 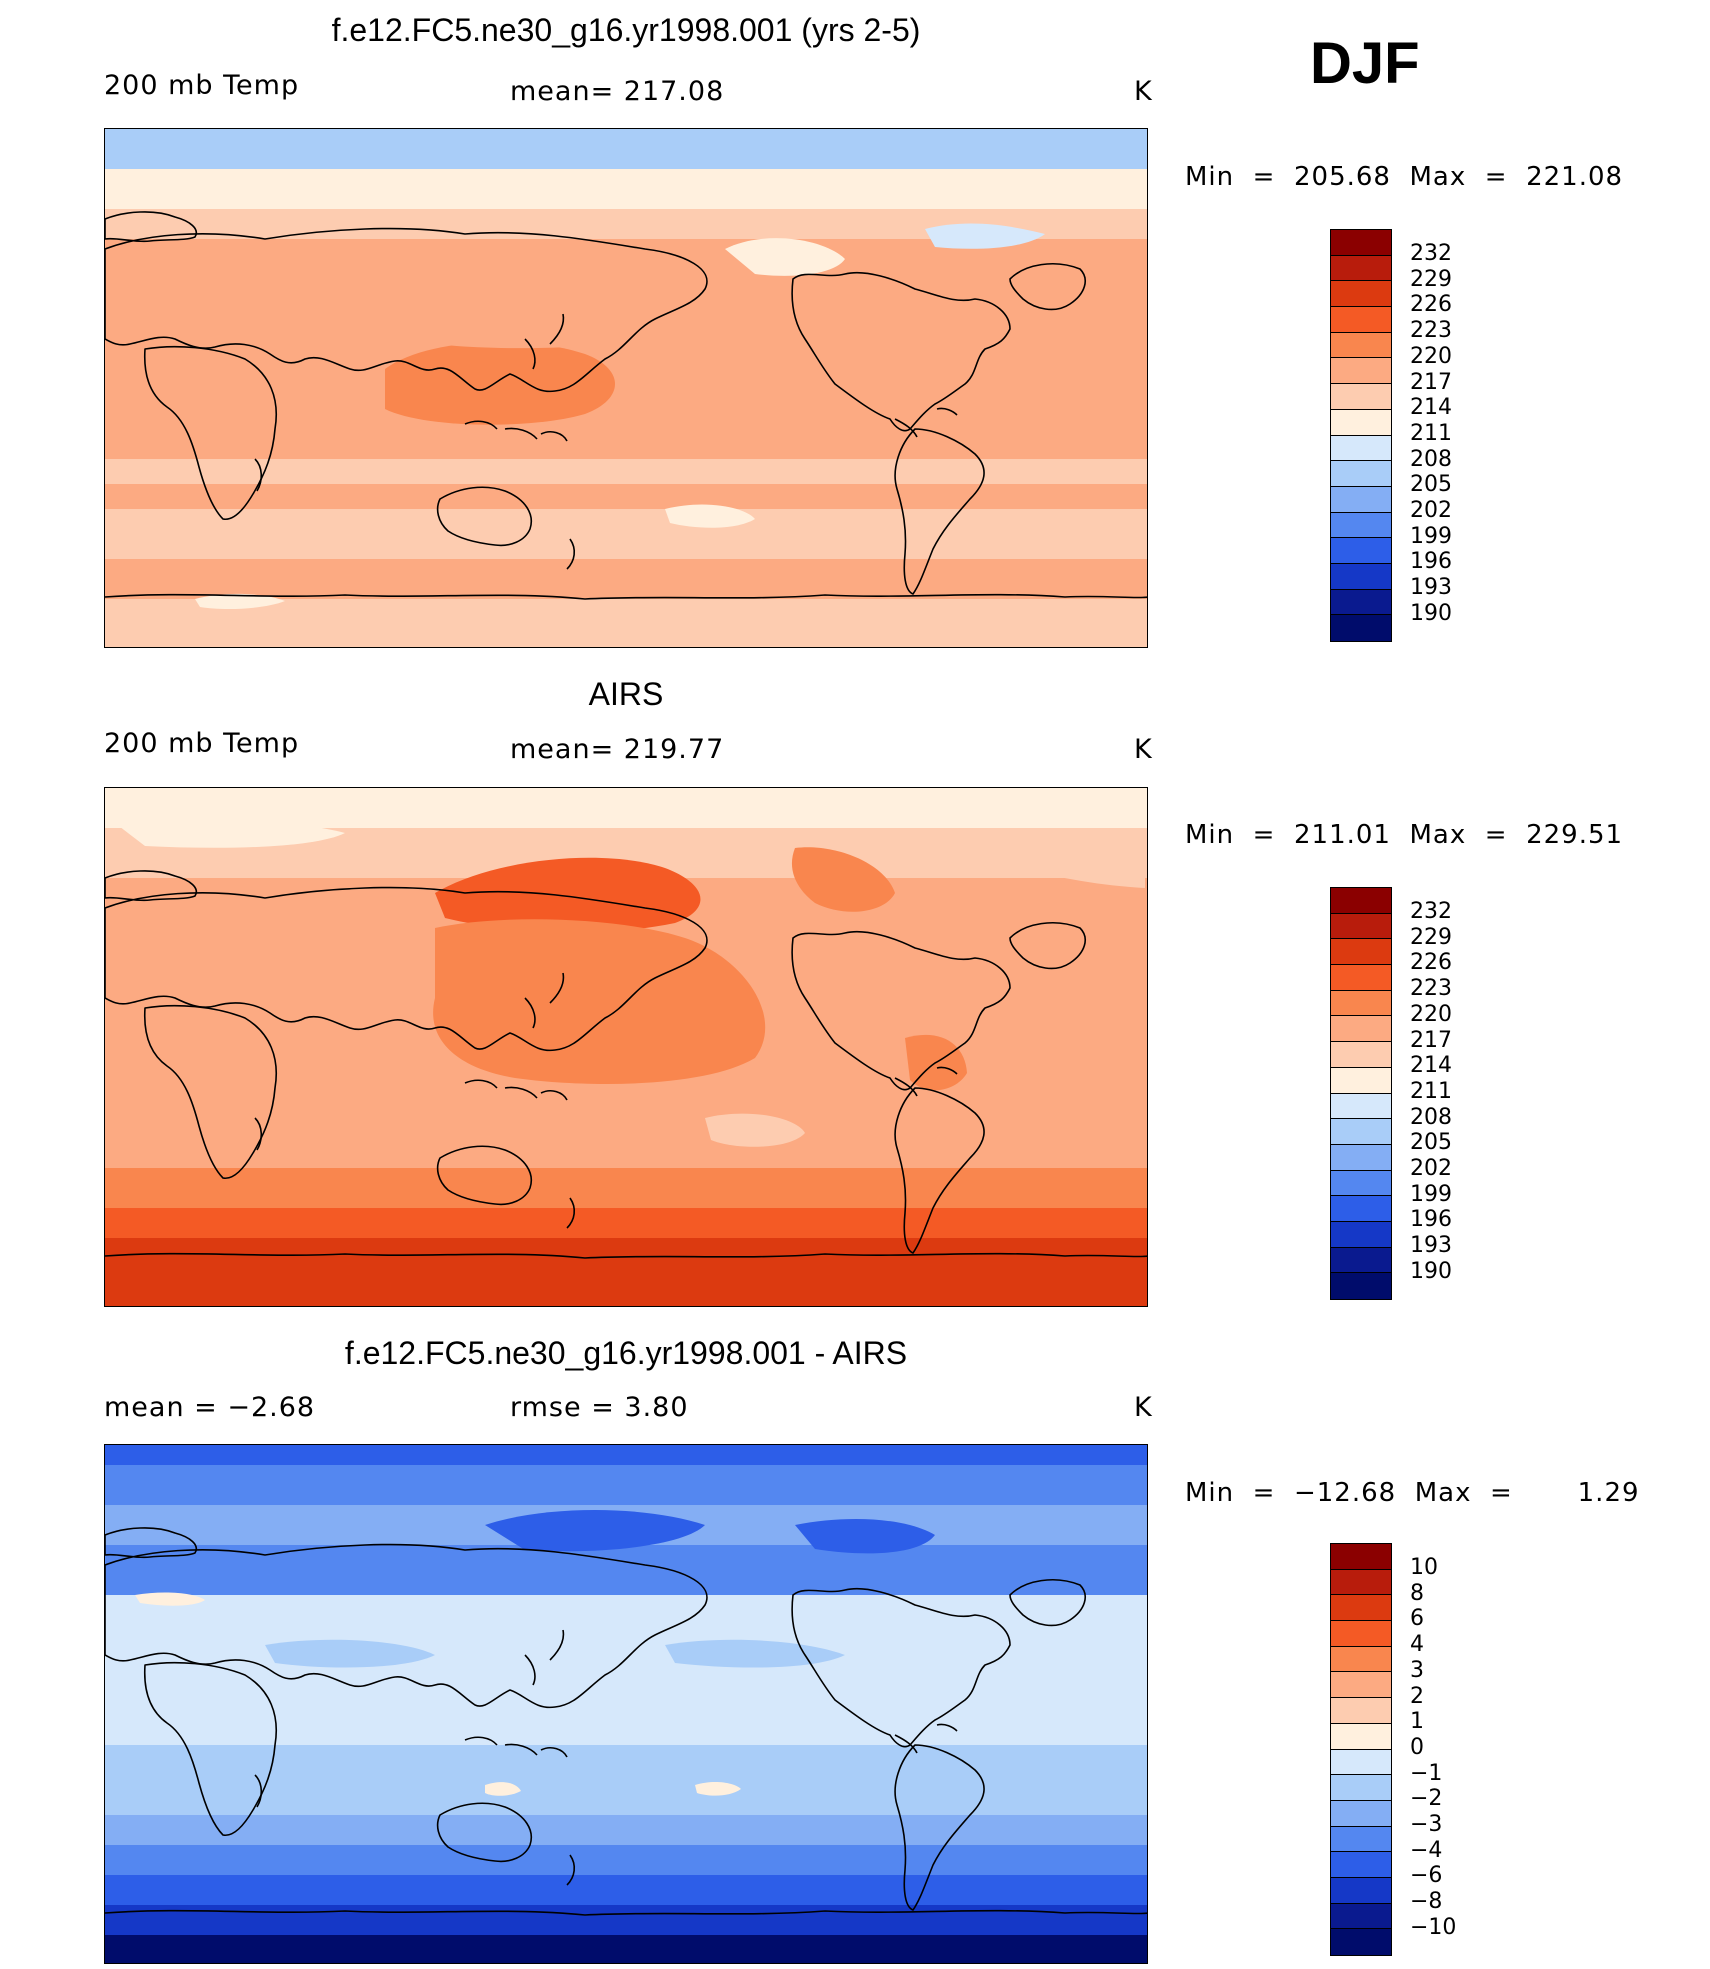 What do you see at coordinates (1361, 1749) in the screenshot?
I see `panel-3-colorbar` at bounding box center [1361, 1749].